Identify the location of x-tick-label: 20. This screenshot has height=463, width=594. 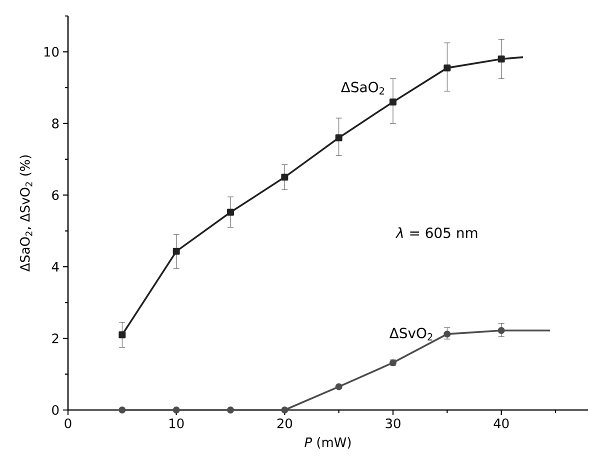
(284, 423).